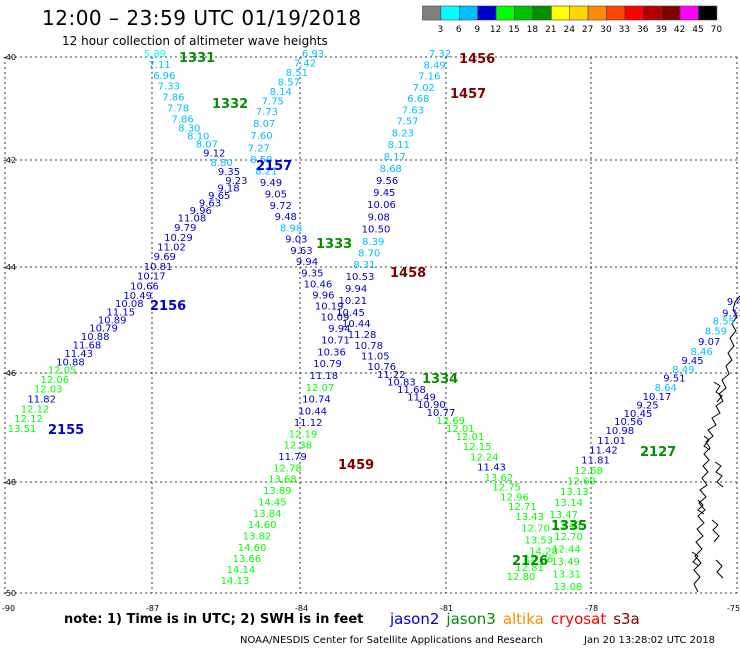 The width and height of the screenshot is (740, 650). Describe the element at coordinates (178, 238) in the screenshot. I see `wave-height-value: 10.29` at that location.